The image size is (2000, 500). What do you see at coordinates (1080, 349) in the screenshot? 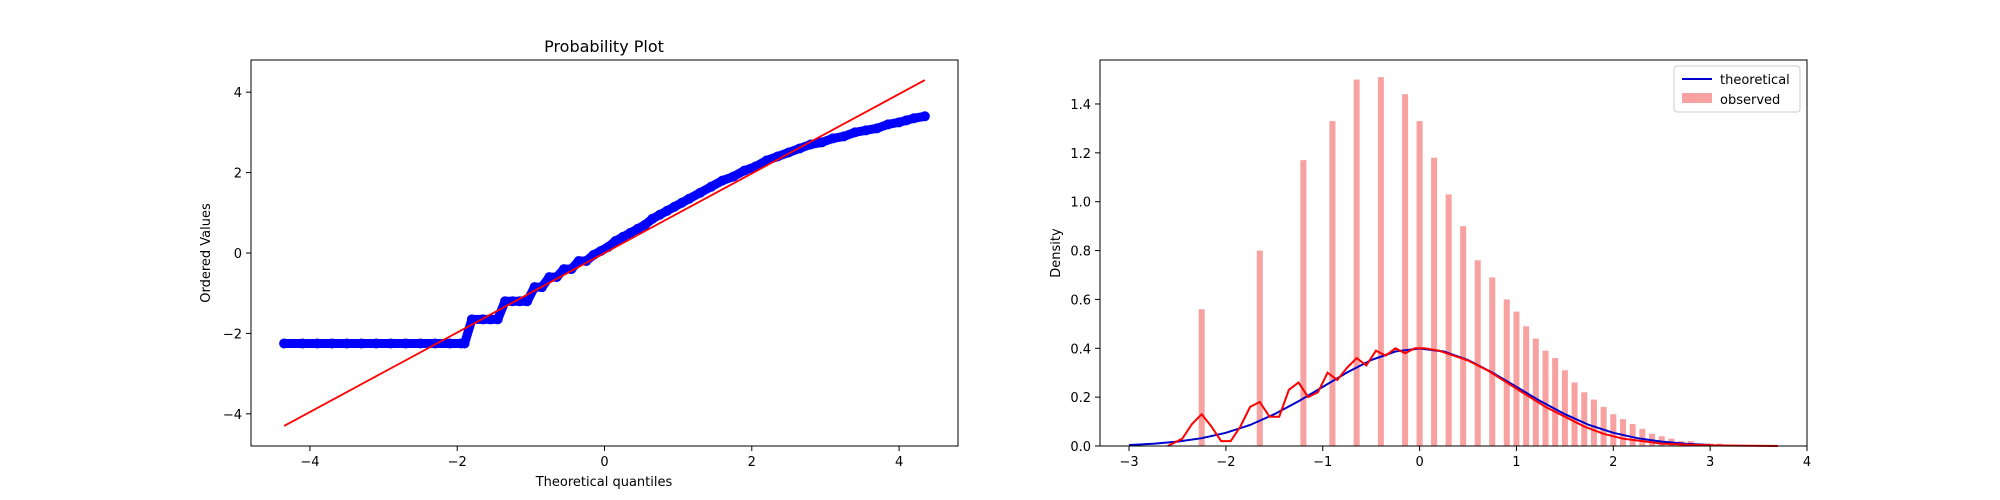
I see `y-tick-label: 0.4` at bounding box center [1080, 349].